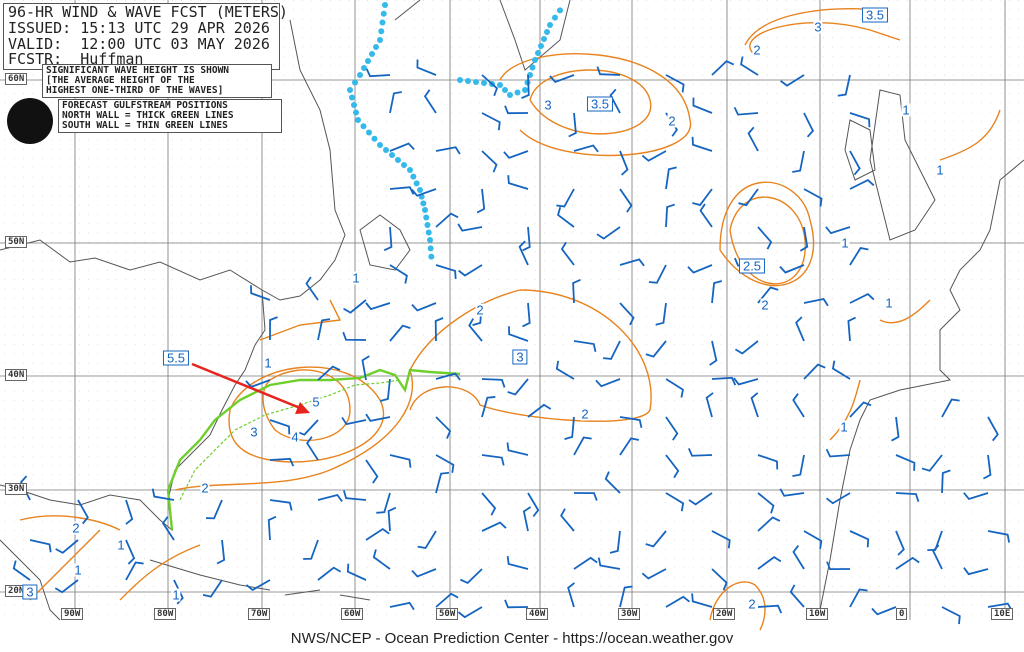 The width and height of the screenshot is (1024, 652). Describe the element at coordinates (139, 43) in the screenshot. I see `valid-time: VALID: 12:00 UTC 03 MAY 2026` at that location.